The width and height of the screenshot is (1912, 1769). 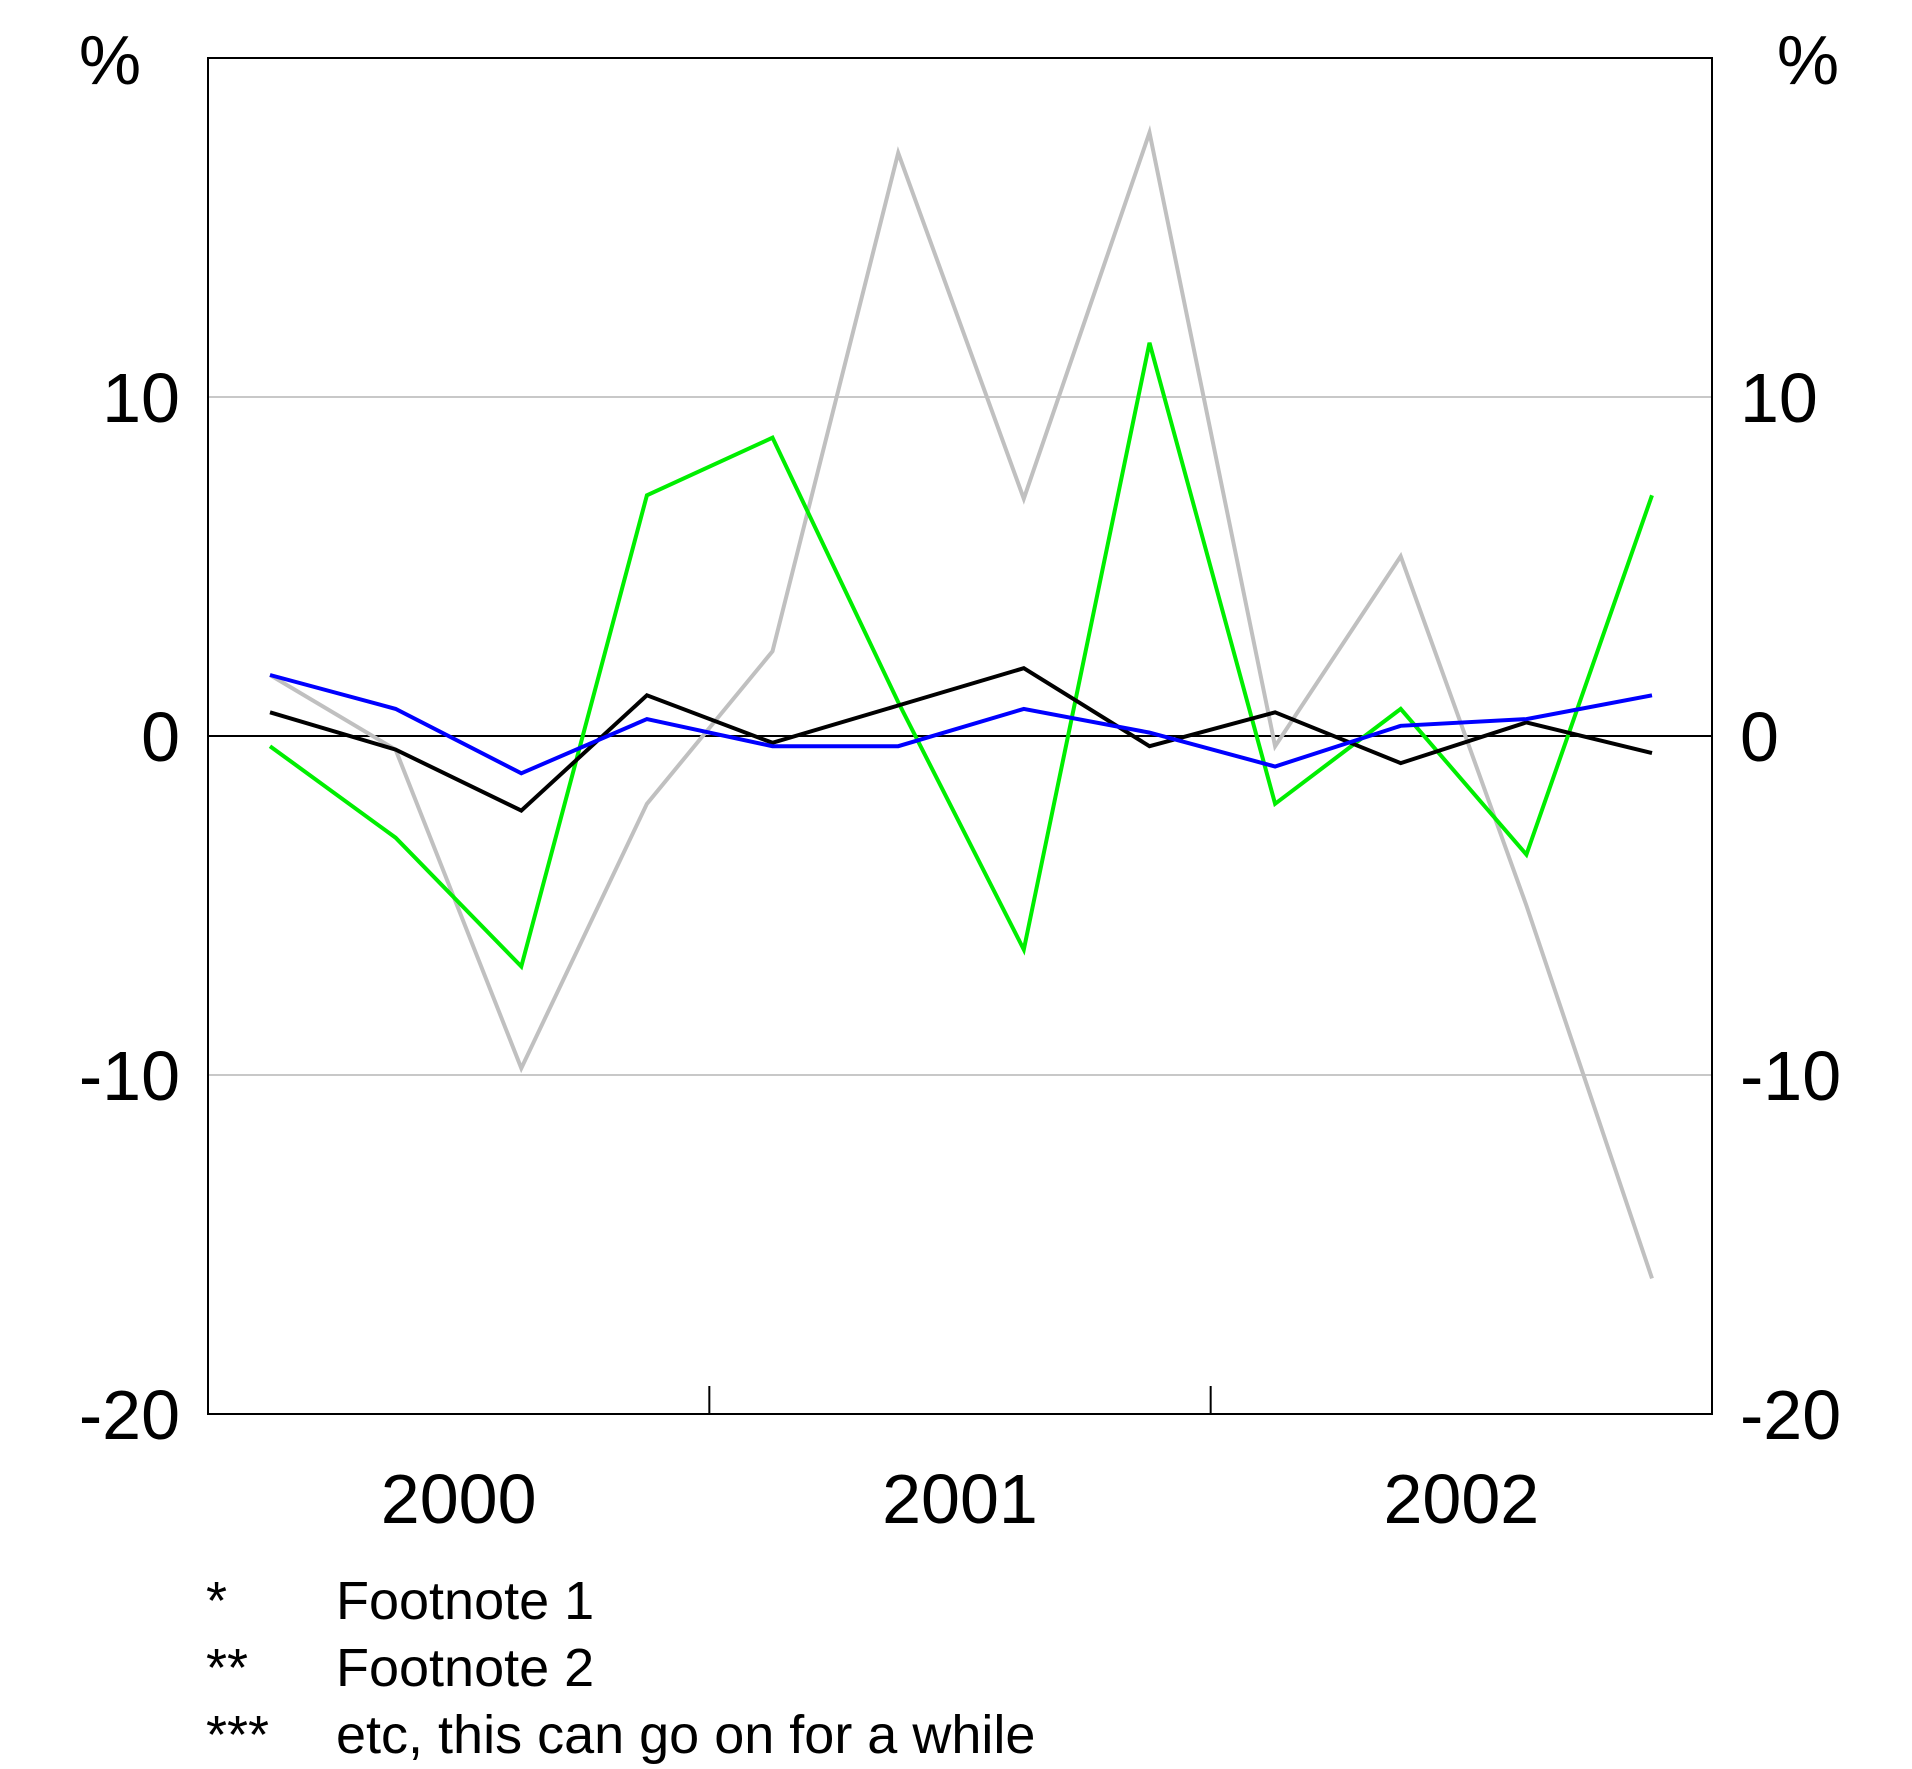 What do you see at coordinates (1808, 60) in the screenshot?
I see `y-unit-right: %` at bounding box center [1808, 60].